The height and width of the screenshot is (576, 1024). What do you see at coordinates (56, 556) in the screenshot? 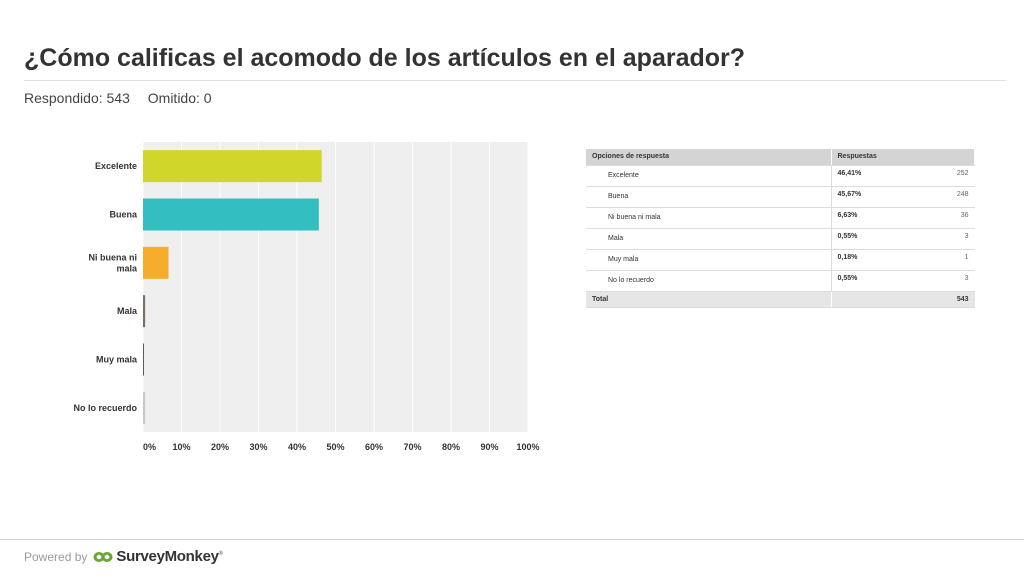
I see `powered-by-text: Powered by` at bounding box center [56, 556].